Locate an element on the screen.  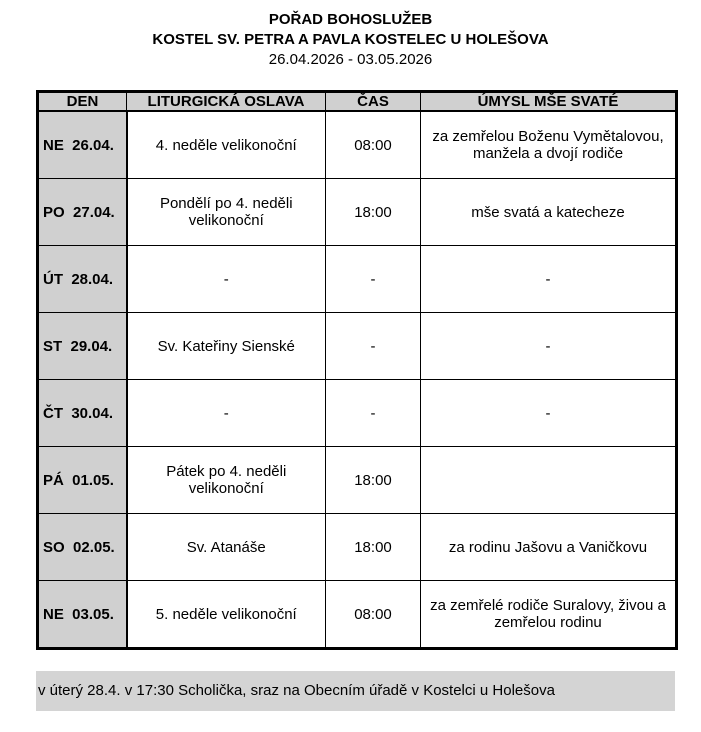
celebration-cell: Sv. Atanáše is located at coordinates (226, 547).